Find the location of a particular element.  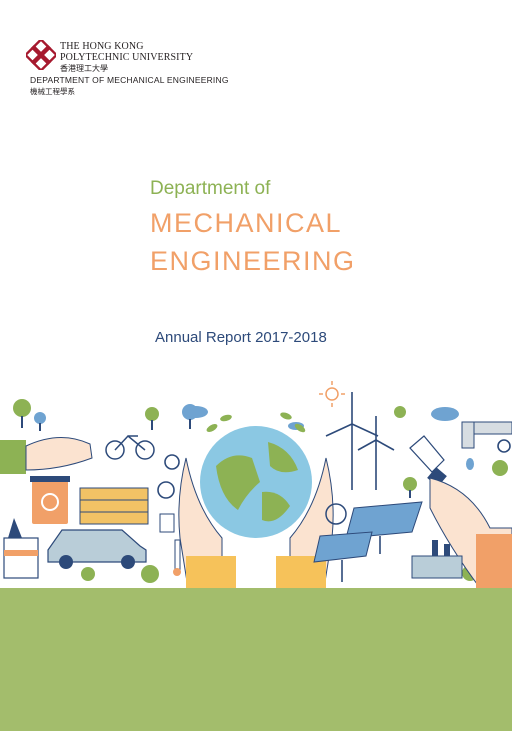

hand-right-icon is located at coordinates (470, 532).